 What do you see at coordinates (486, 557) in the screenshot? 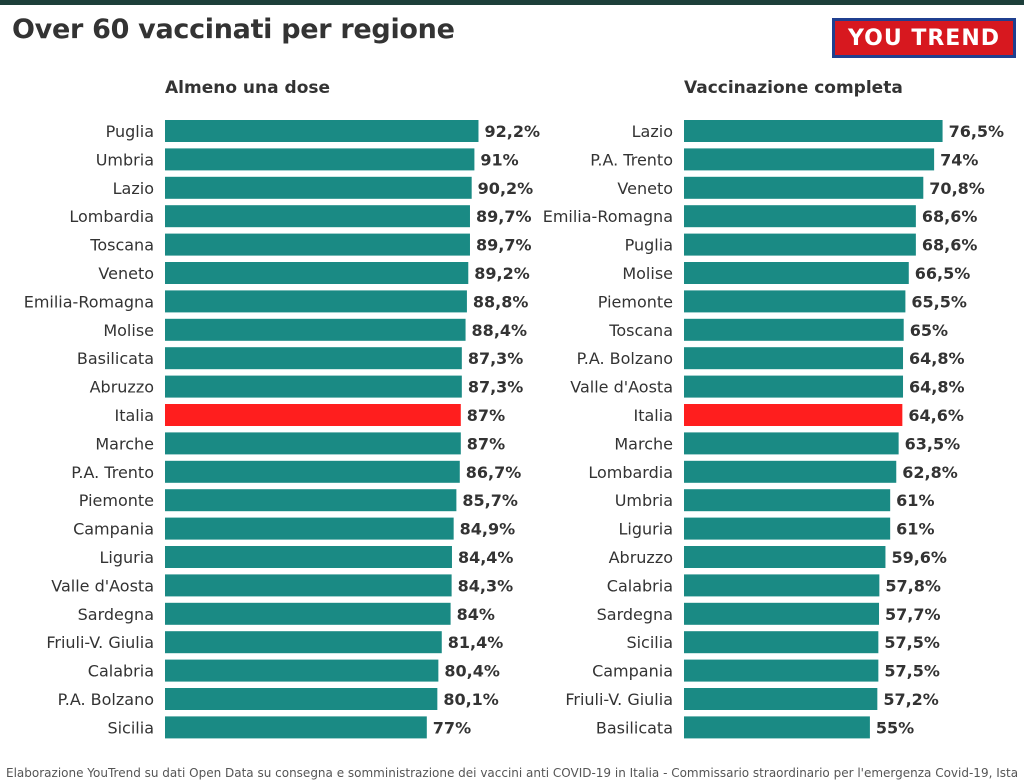
I see `value-label: 84,4%` at bounding box center [486, 557].